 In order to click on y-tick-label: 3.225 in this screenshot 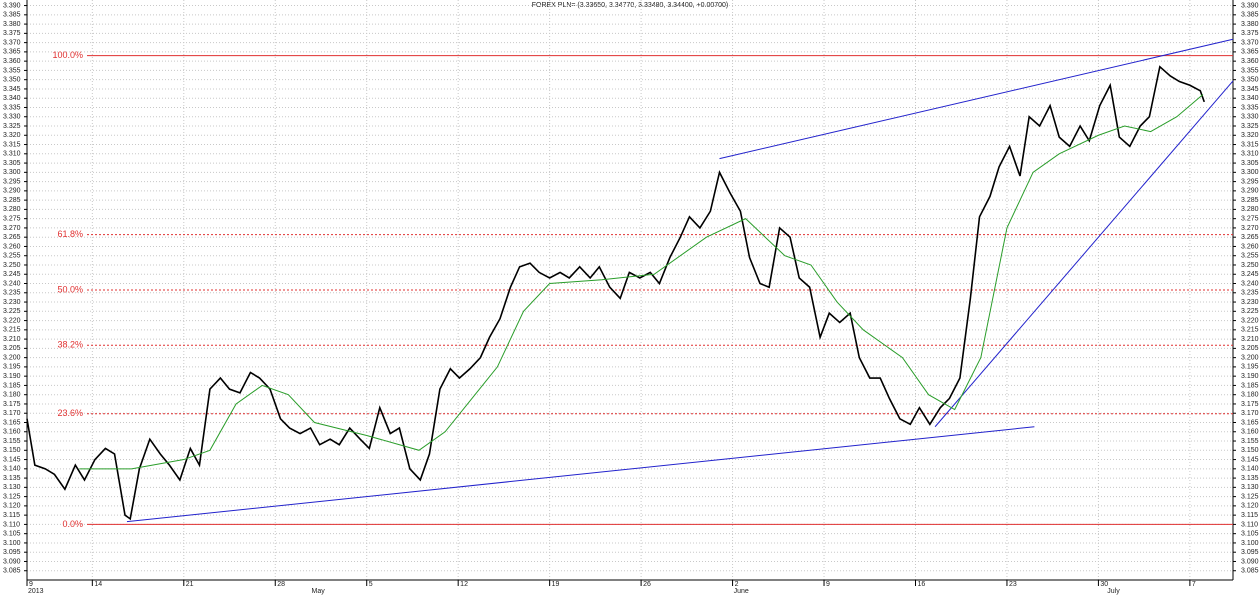, I will do `click(1250, 311)`.